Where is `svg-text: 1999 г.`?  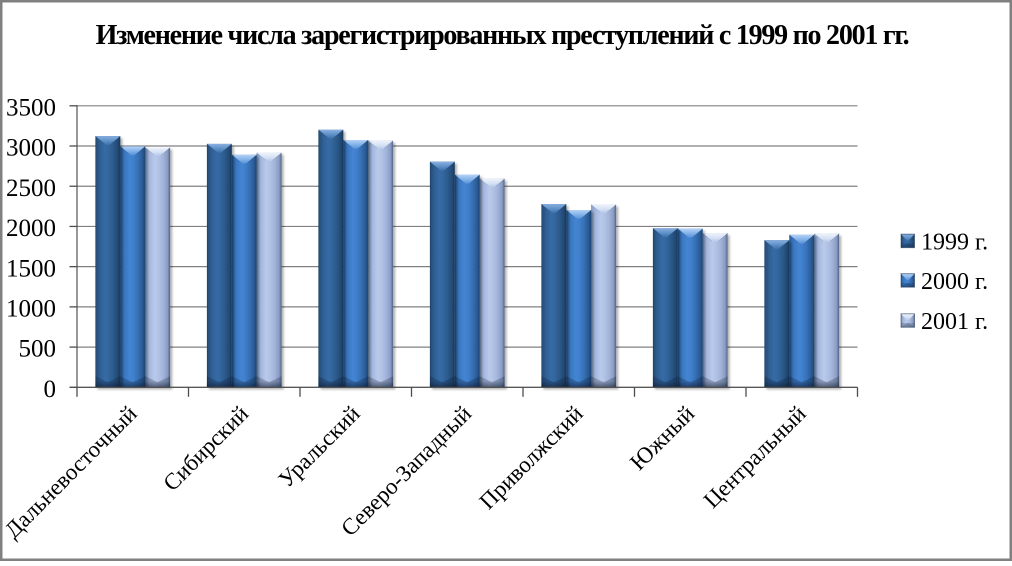
svg-text: 1999 г. is located at coordinates (954, 242).